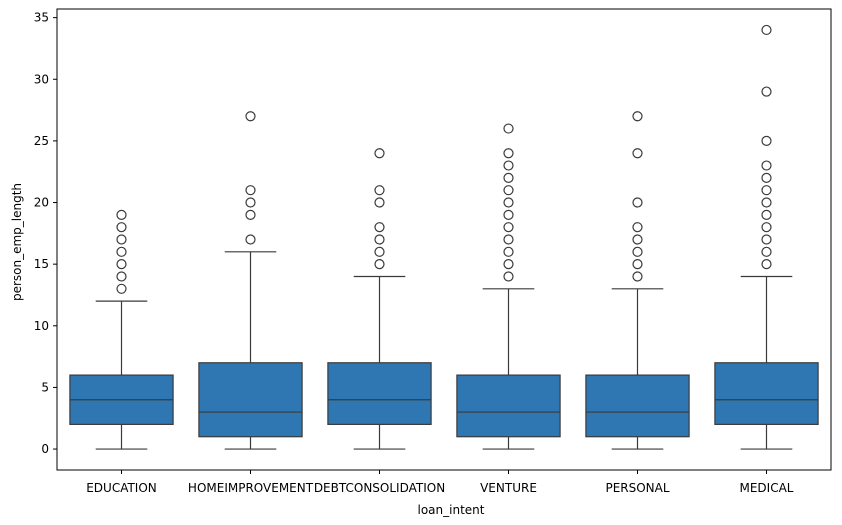 The width and height of the screenshot is (842, 525). I want to click on x-tick-label: HOMEIMPROVEMENT, so click(251, 488).